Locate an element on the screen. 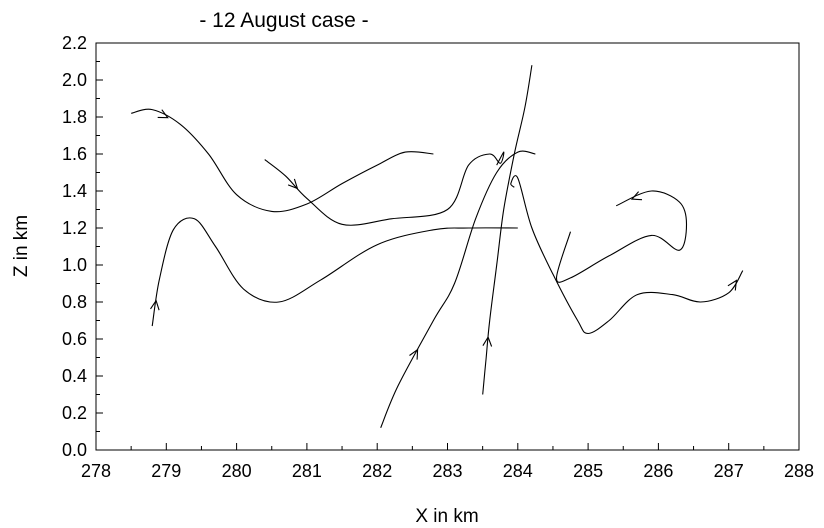 This screenshot has width=824, height=528. y-tick-label: 0.8 is located at coordinates (74, 302).